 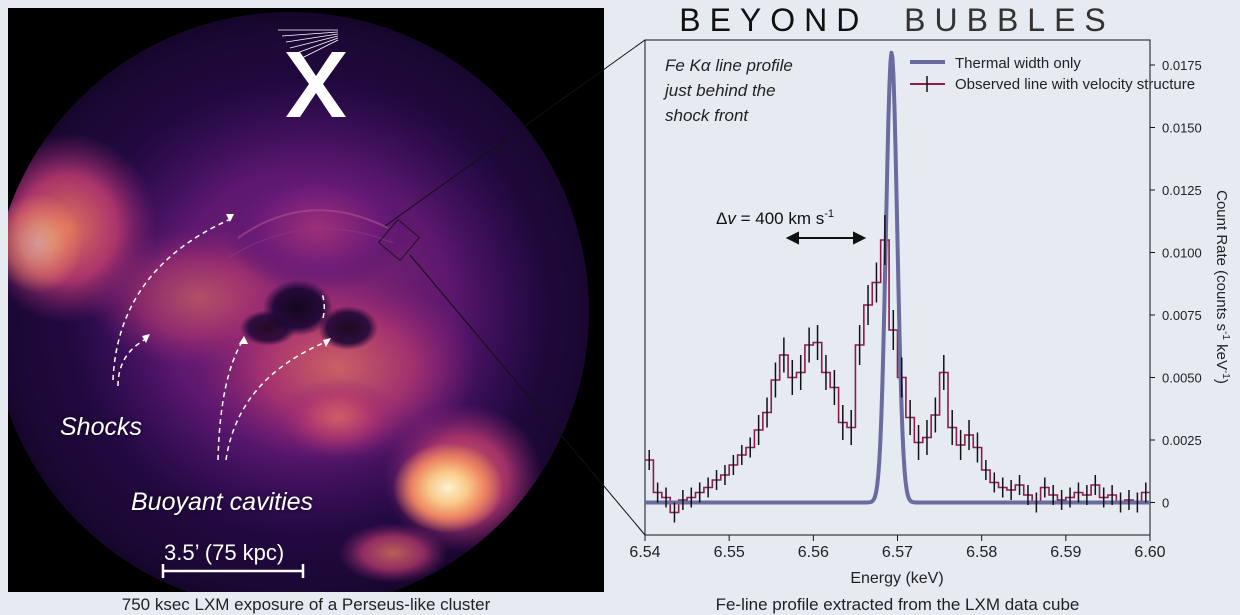 What do you see at coordinates (729, 552) in the screenshot?
I see `x-tick-label: 6.55` at bounding box center [729, 552].